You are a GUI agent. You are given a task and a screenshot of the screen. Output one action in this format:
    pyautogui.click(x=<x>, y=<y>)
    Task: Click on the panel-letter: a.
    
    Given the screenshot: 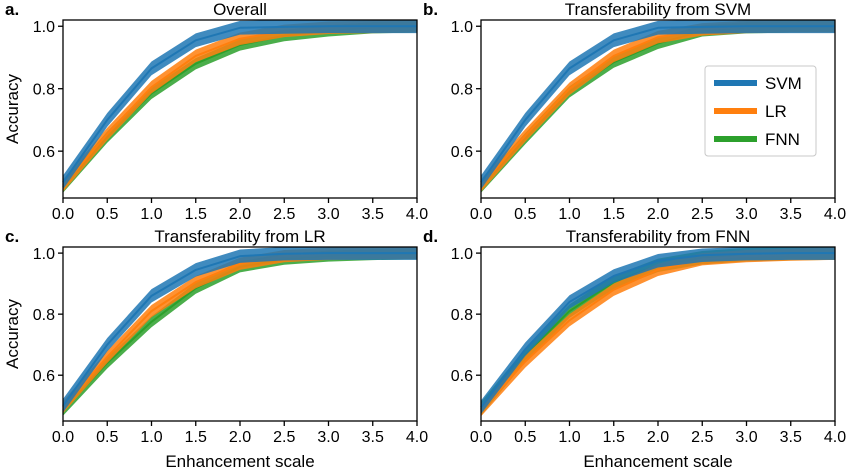 What is the action you would take?
    pyautogui.click(x=12, y=9)
    